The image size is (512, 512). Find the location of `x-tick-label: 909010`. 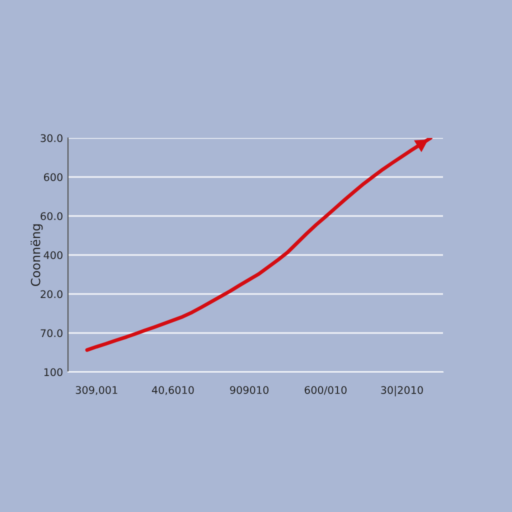

x-tick-label: 909010 is located at coordinates (249, 390).